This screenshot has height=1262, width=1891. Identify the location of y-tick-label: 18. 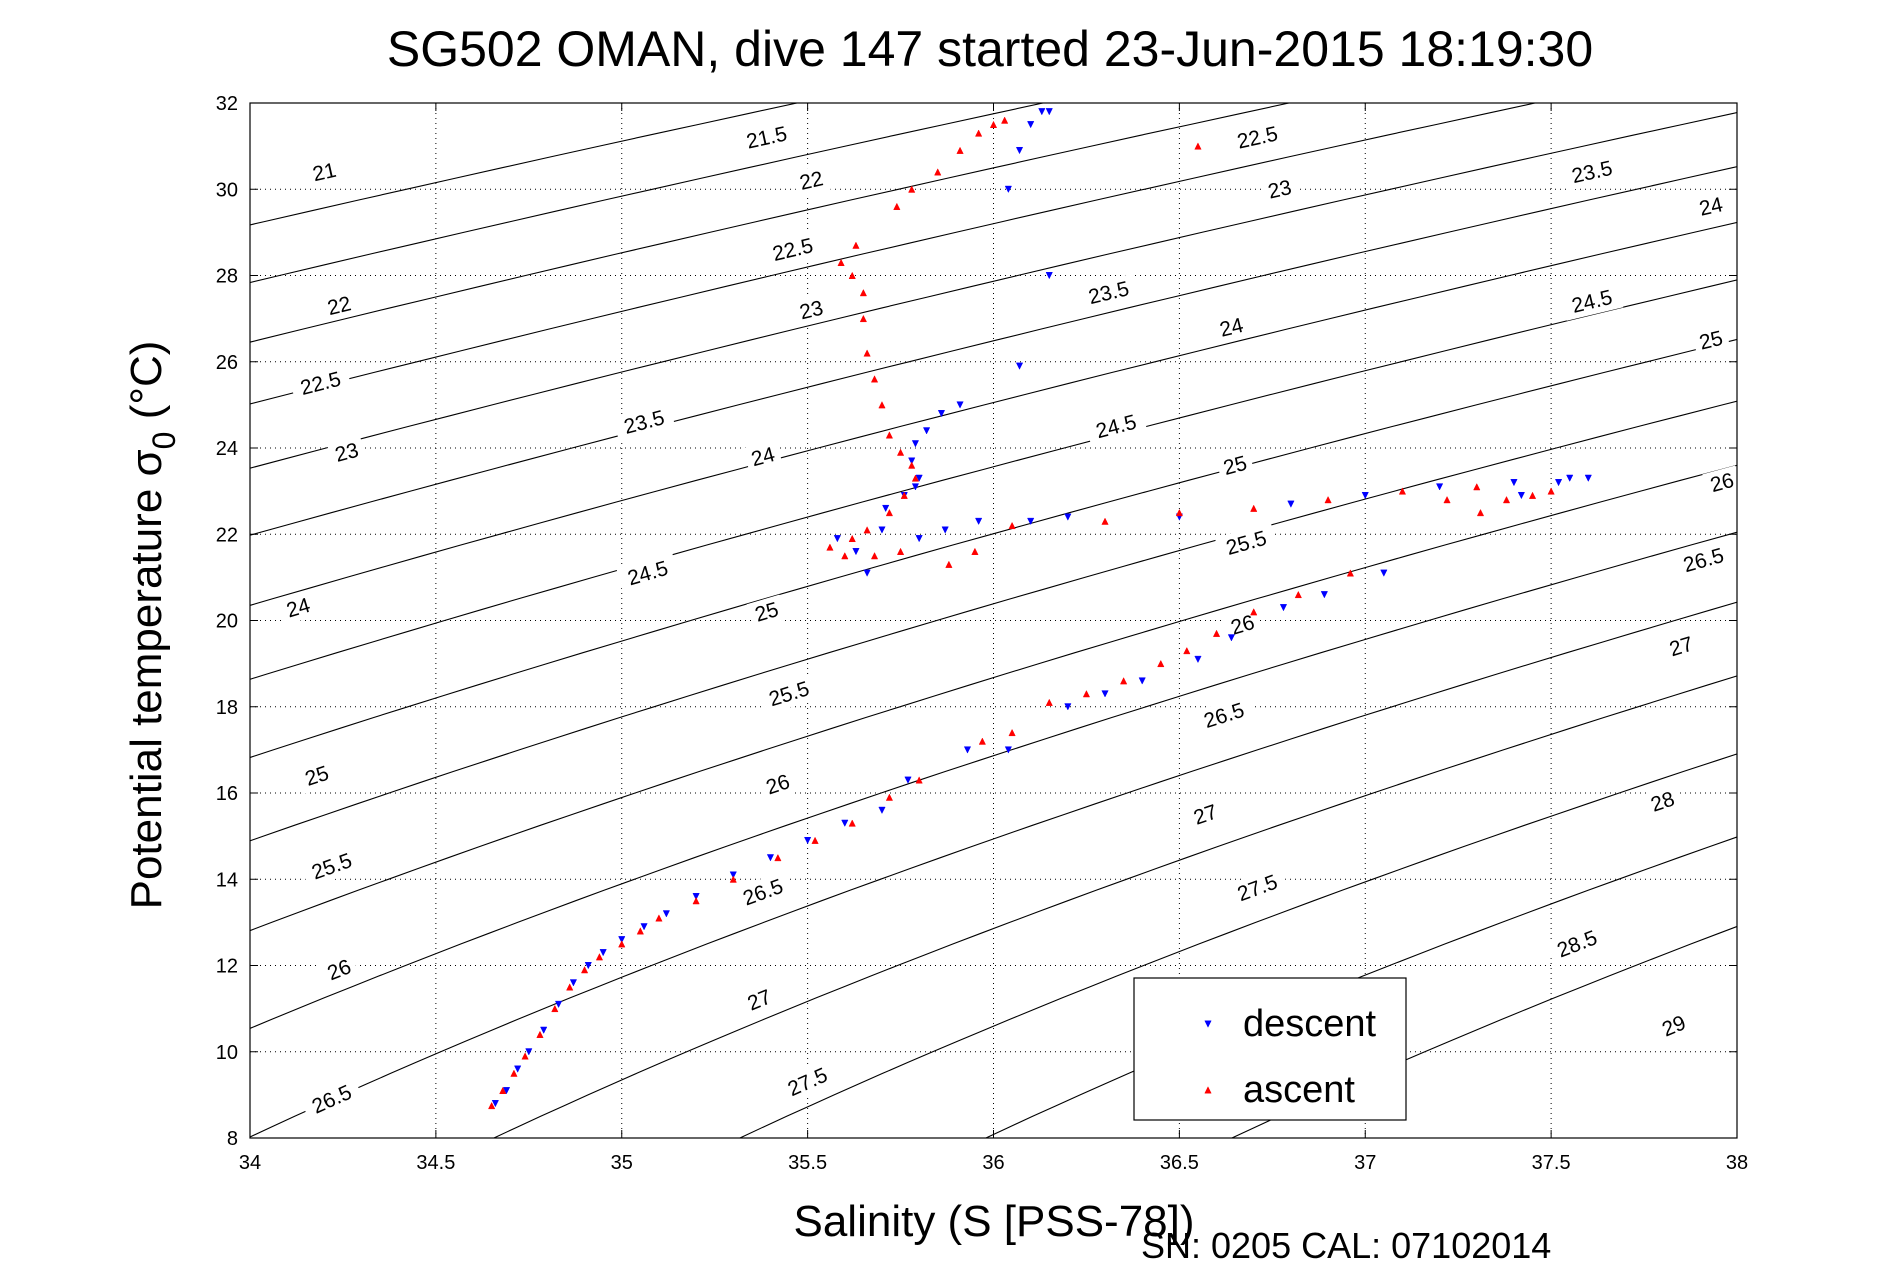
(227, 708).